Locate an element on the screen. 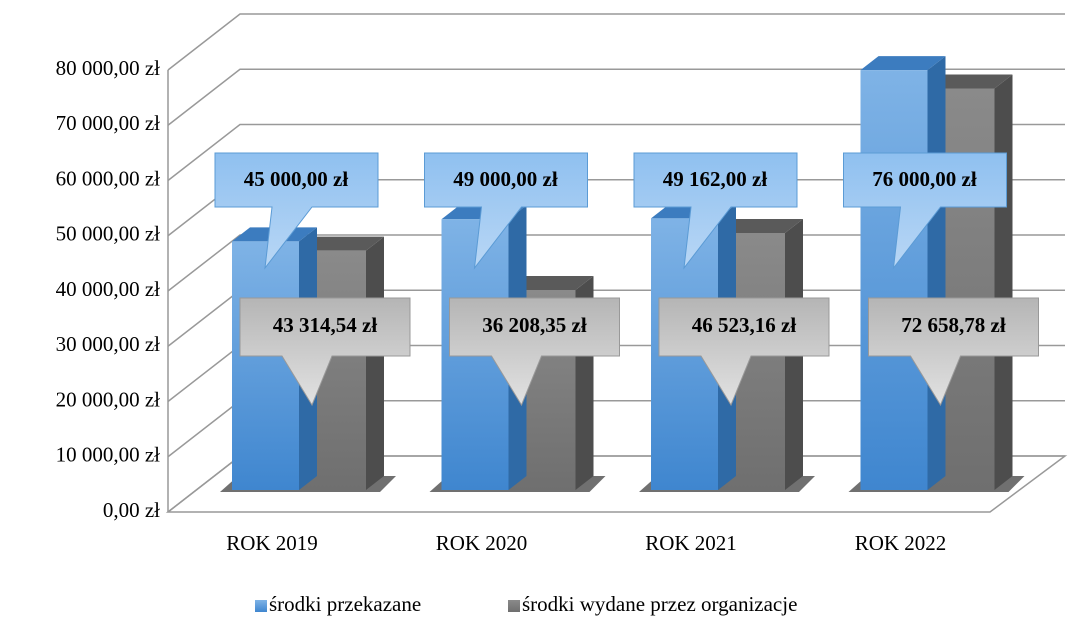  y-tick-label: 10 000,00 zł is located at coordinates (108, 455).